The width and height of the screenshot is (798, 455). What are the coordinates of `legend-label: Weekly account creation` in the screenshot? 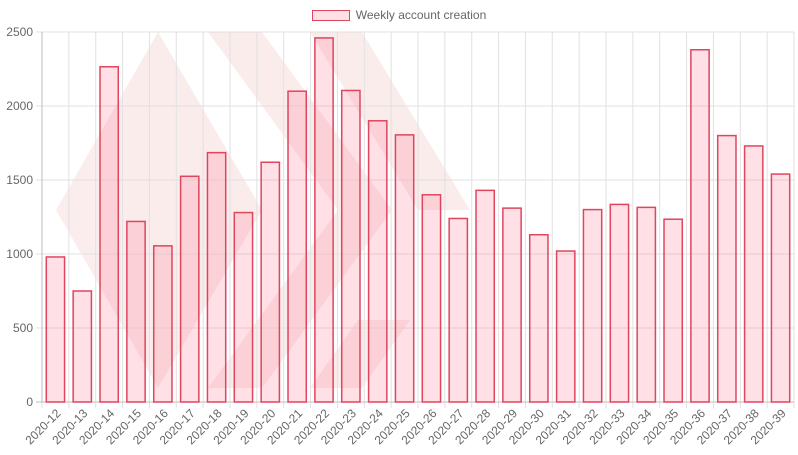 It's located at (421, 15).